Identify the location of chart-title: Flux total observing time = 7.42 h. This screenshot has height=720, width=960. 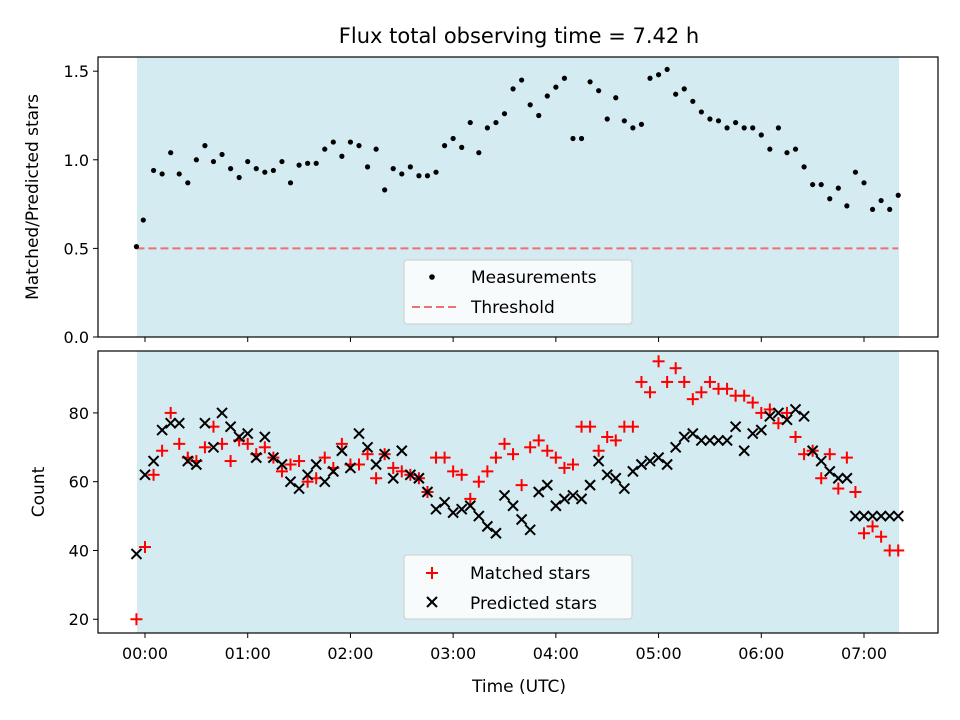
(519, 36).